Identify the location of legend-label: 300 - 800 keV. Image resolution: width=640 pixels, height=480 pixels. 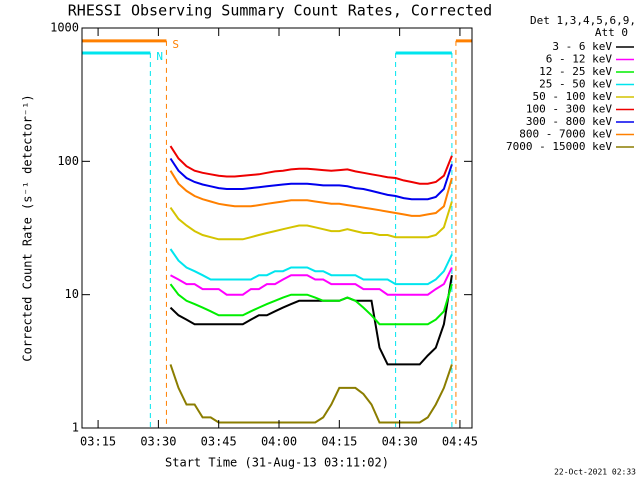
(569, 121).